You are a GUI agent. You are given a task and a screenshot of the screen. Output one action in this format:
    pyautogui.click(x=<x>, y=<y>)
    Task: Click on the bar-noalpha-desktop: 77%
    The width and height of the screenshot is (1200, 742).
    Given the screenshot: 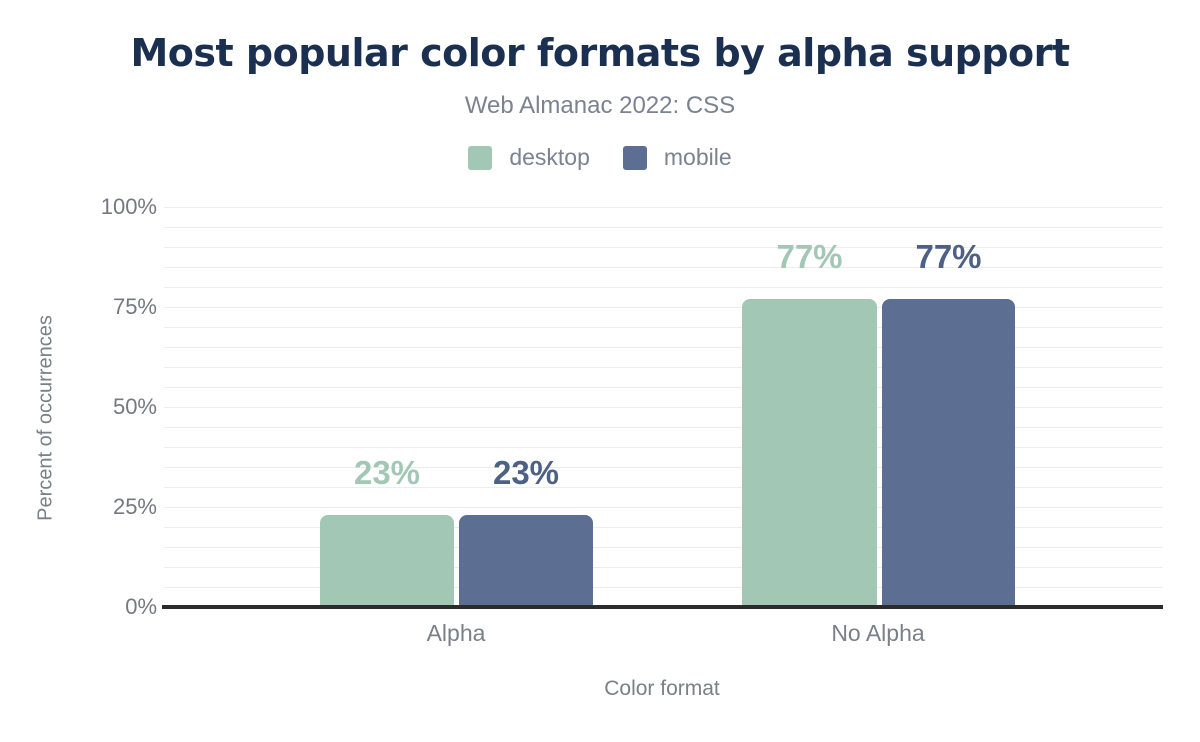 What is the action you would take?
    pyautogui.click(x=809, y=423)
    